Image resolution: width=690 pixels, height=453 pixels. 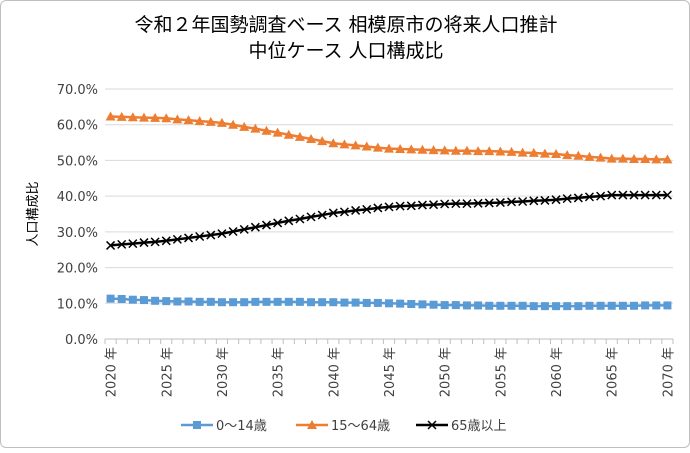 I want to click on x-tick-label: 2065 年, so click(x=613, y=372).